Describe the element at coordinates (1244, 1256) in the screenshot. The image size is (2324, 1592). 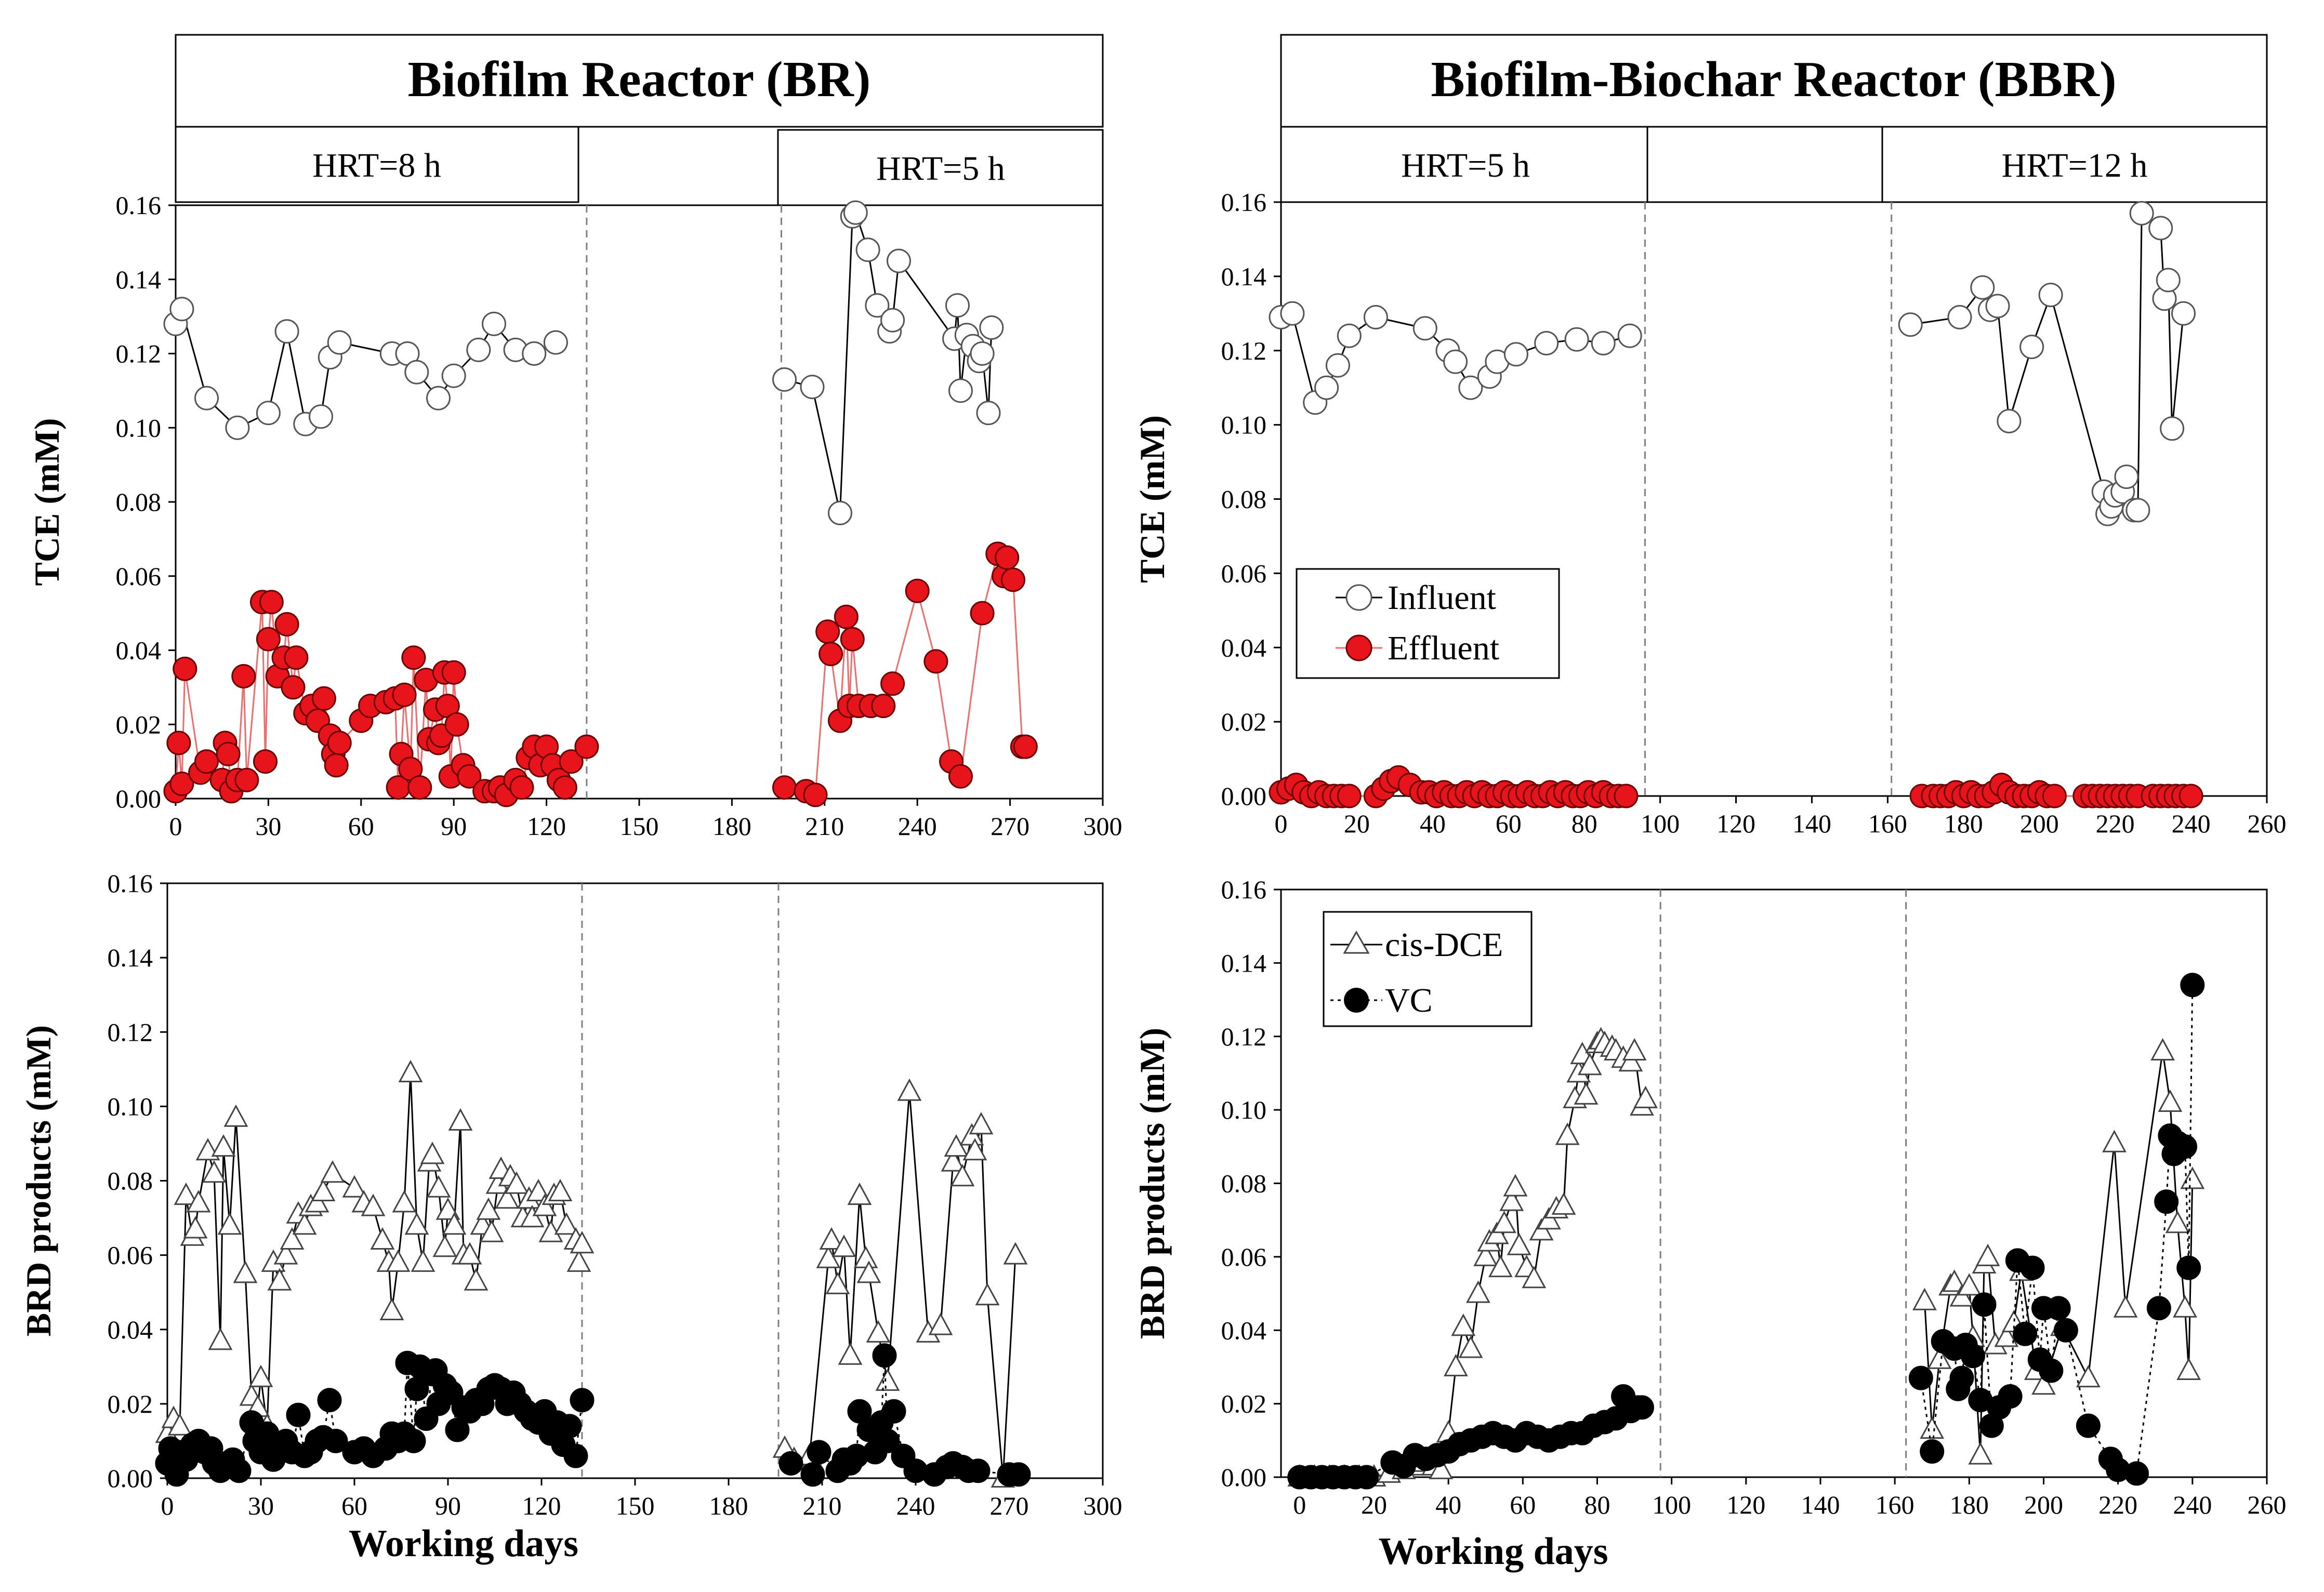
I see `y-tick-label: 0.06` at that location.